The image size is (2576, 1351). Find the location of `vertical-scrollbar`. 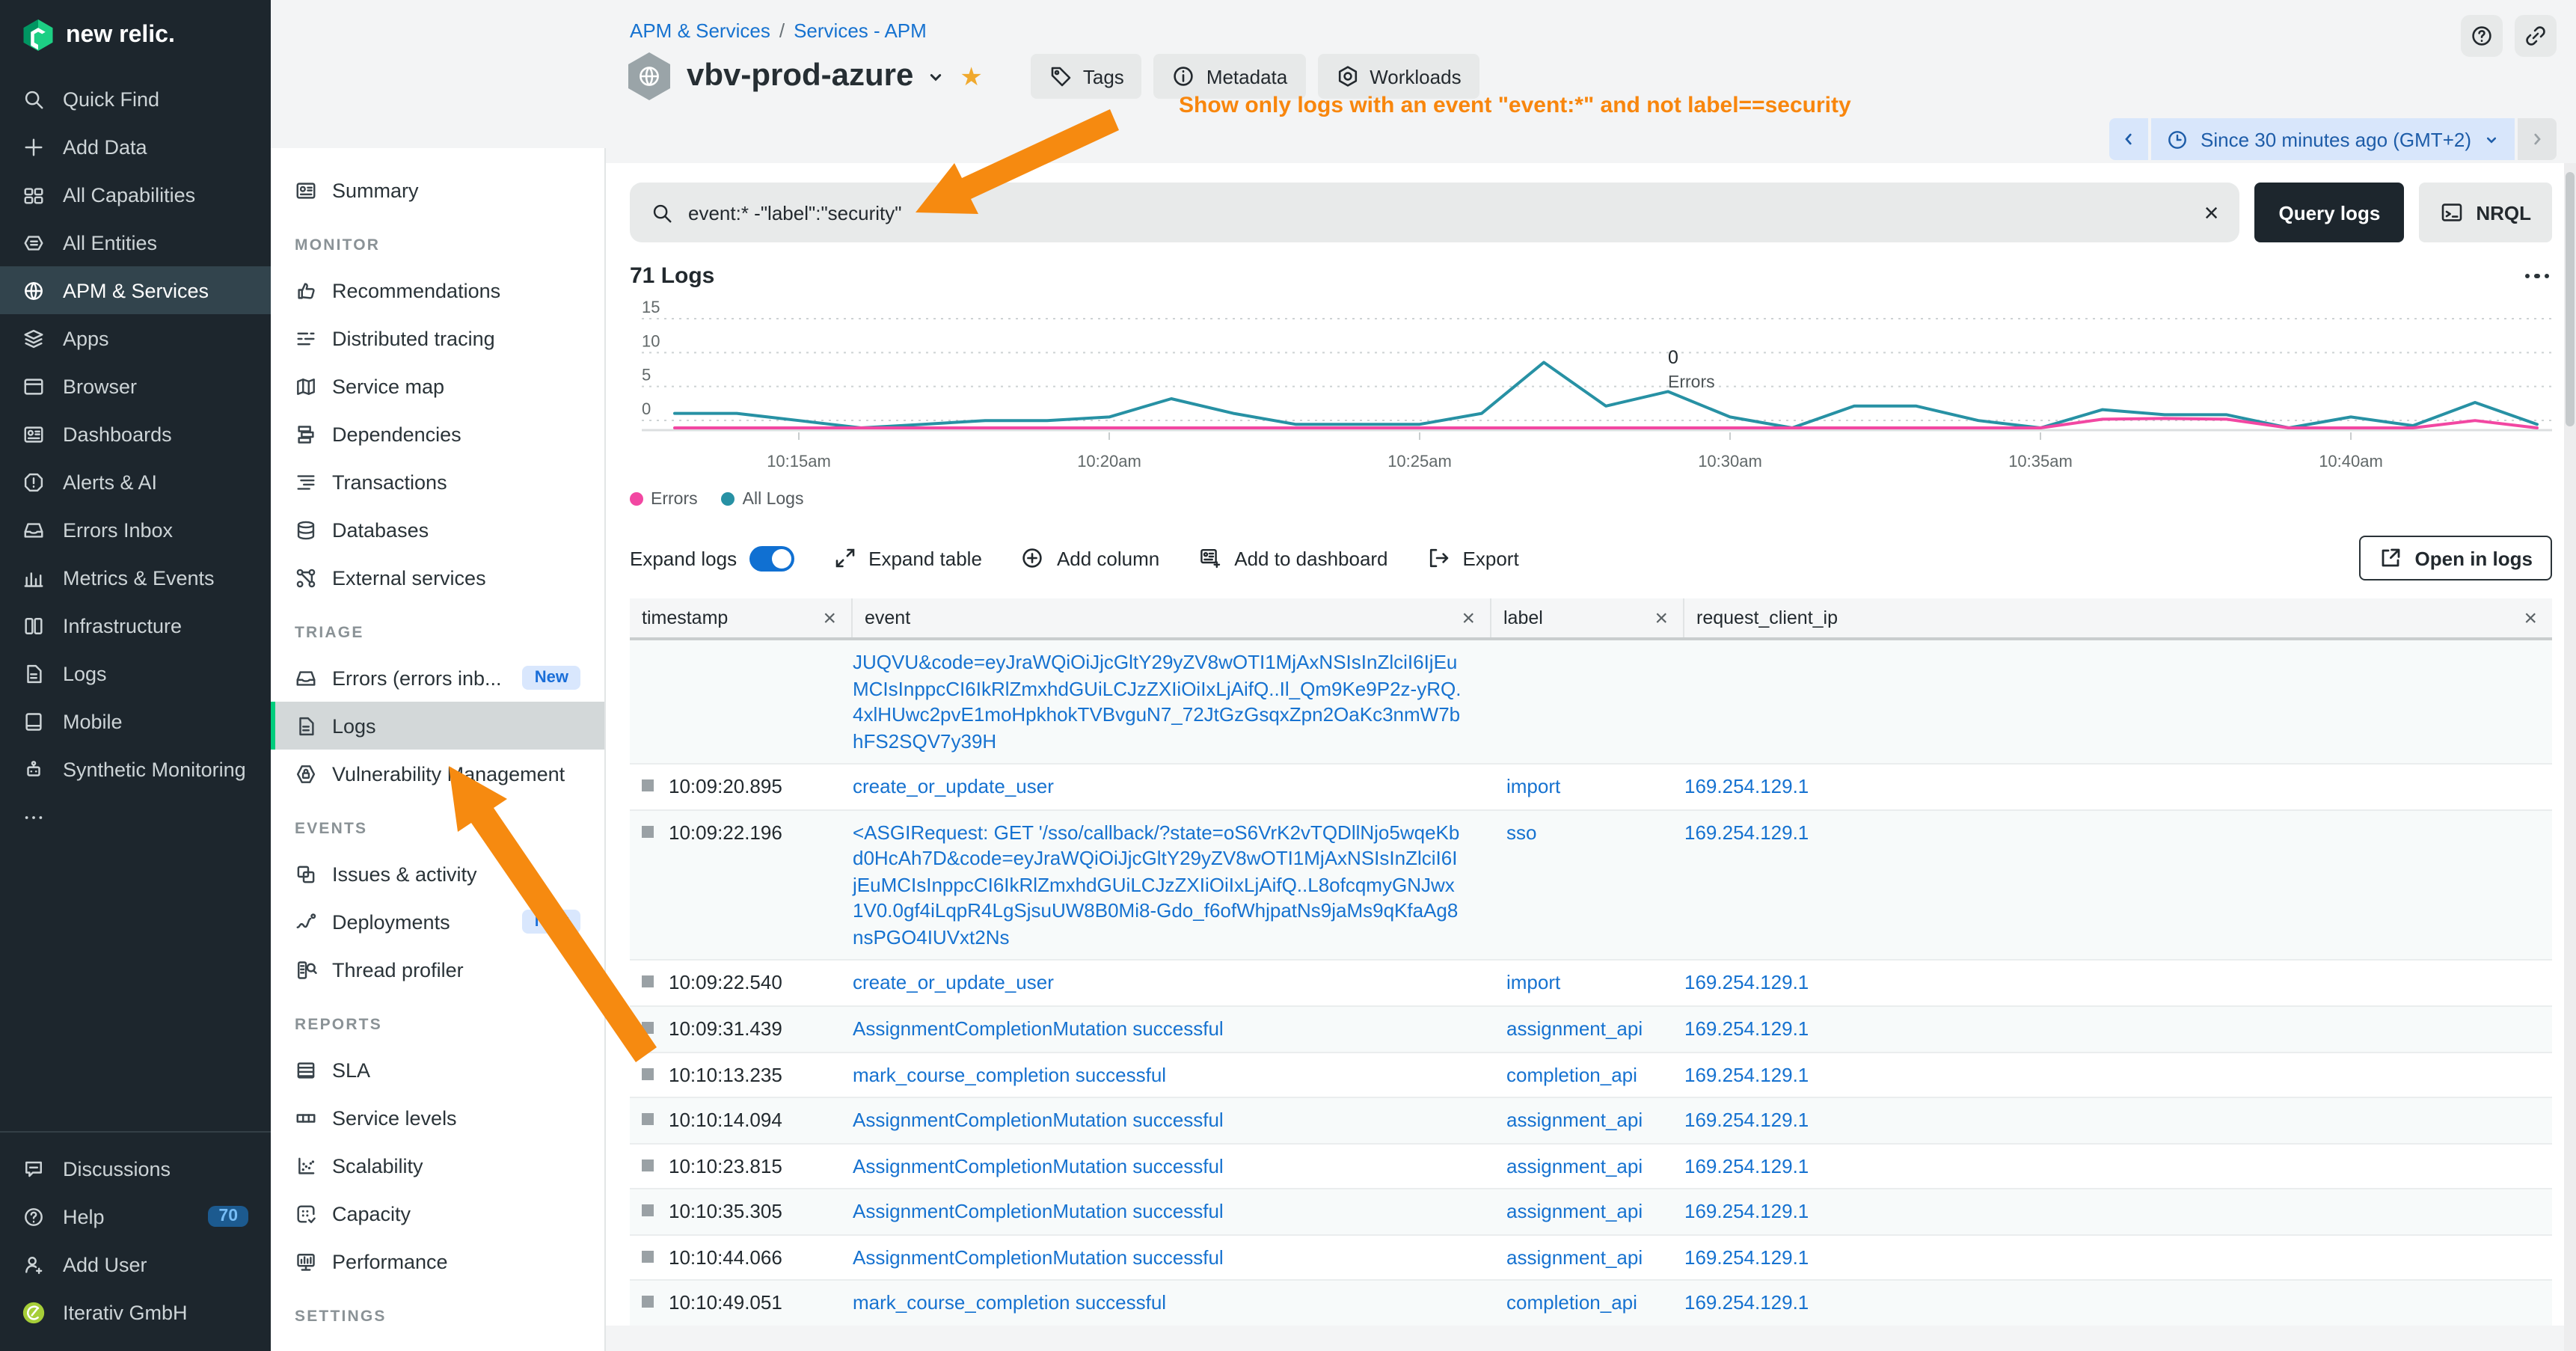

vertical-scrollbar is located at coordinates (2570, 757).